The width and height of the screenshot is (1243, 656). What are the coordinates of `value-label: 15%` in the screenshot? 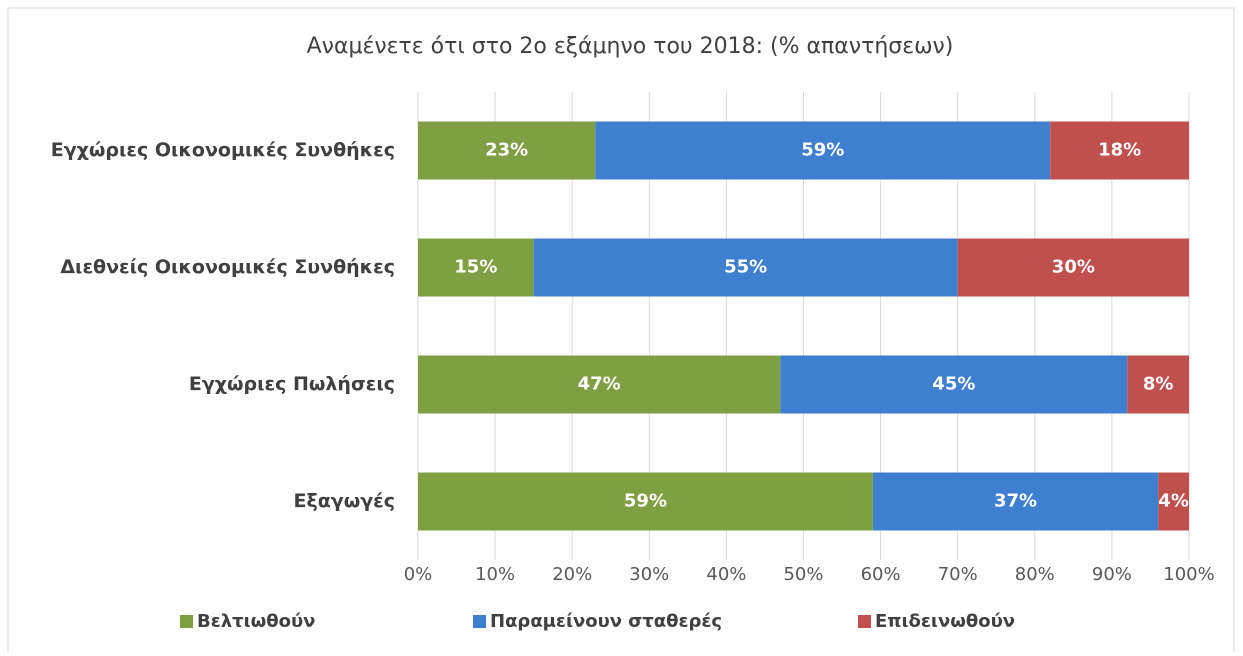 It's located at (475, 267).